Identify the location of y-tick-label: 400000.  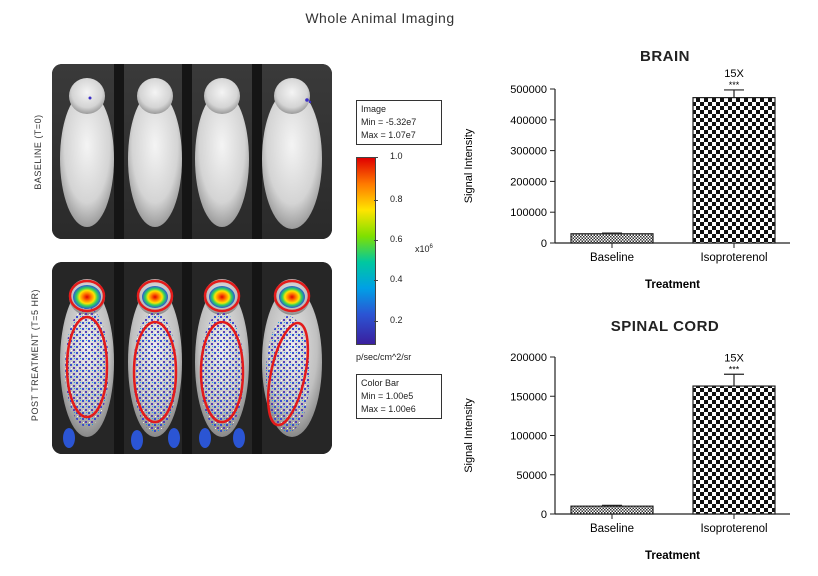
(528, 121).